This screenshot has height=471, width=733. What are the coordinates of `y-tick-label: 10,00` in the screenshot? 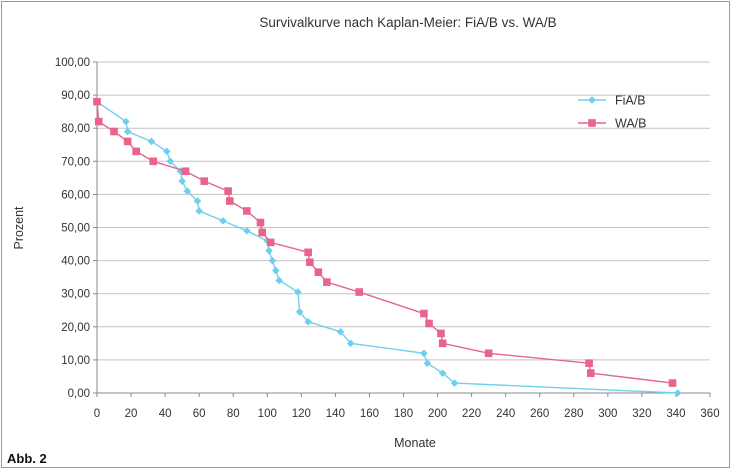 It's located at (75, 361).